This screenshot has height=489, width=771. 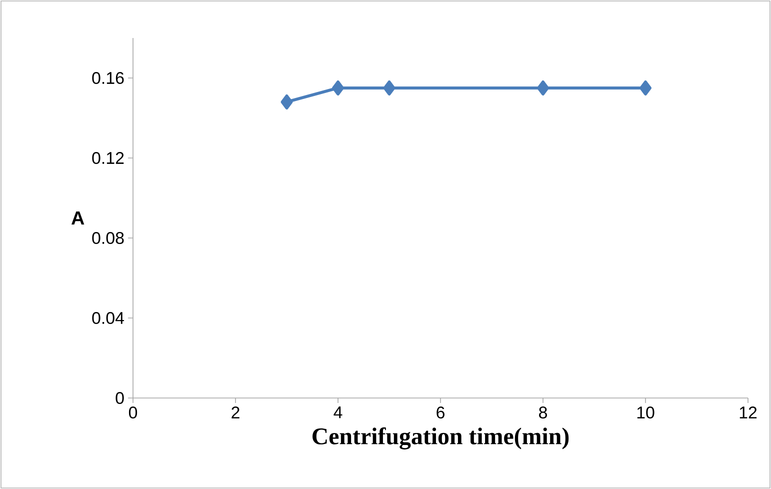 What do you see at coordinates (108, 238) in the screenshot?
I see `y-tick-label: 0.08` at bounding box center [108, 238].